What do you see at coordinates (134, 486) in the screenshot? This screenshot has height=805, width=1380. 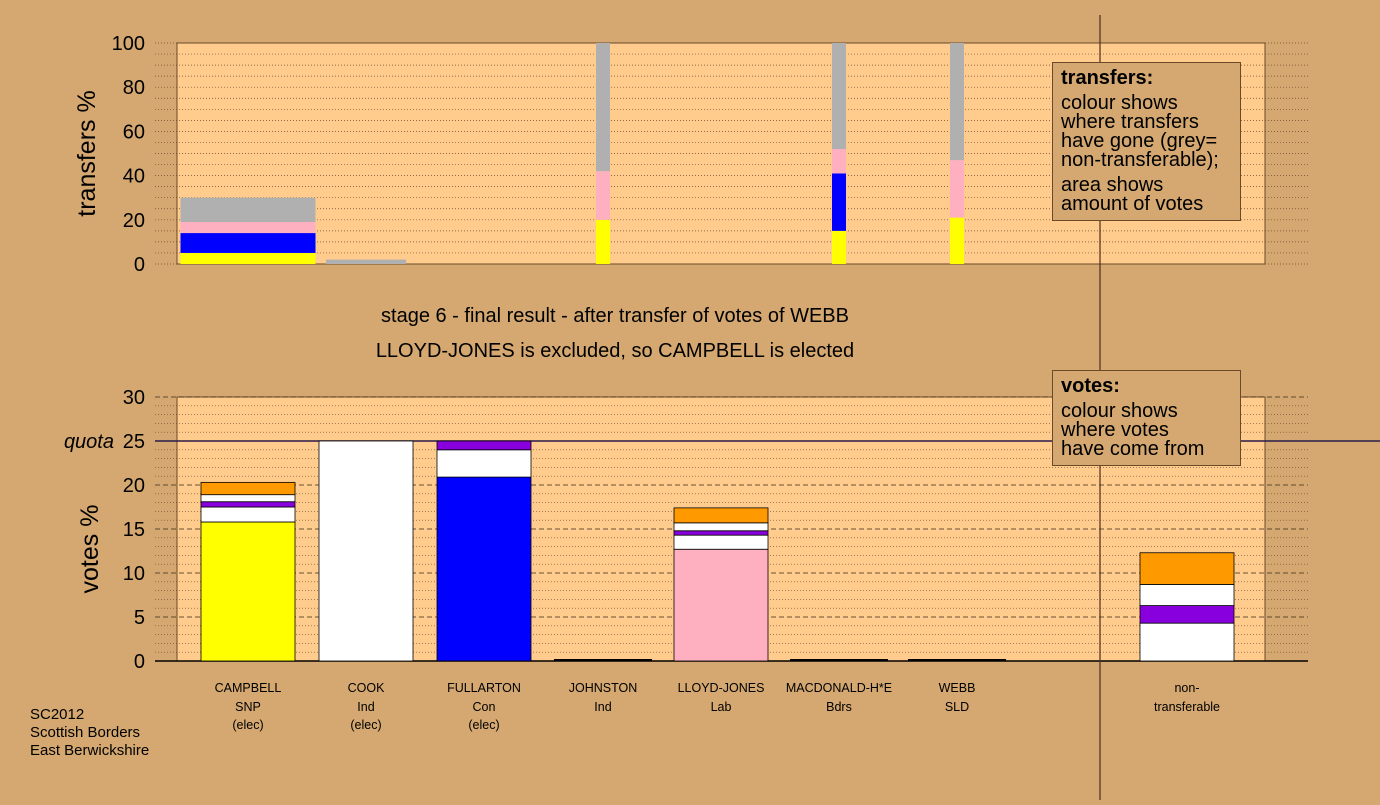 I see `votes-y-tick: 20` at bounding box center [134, 486].